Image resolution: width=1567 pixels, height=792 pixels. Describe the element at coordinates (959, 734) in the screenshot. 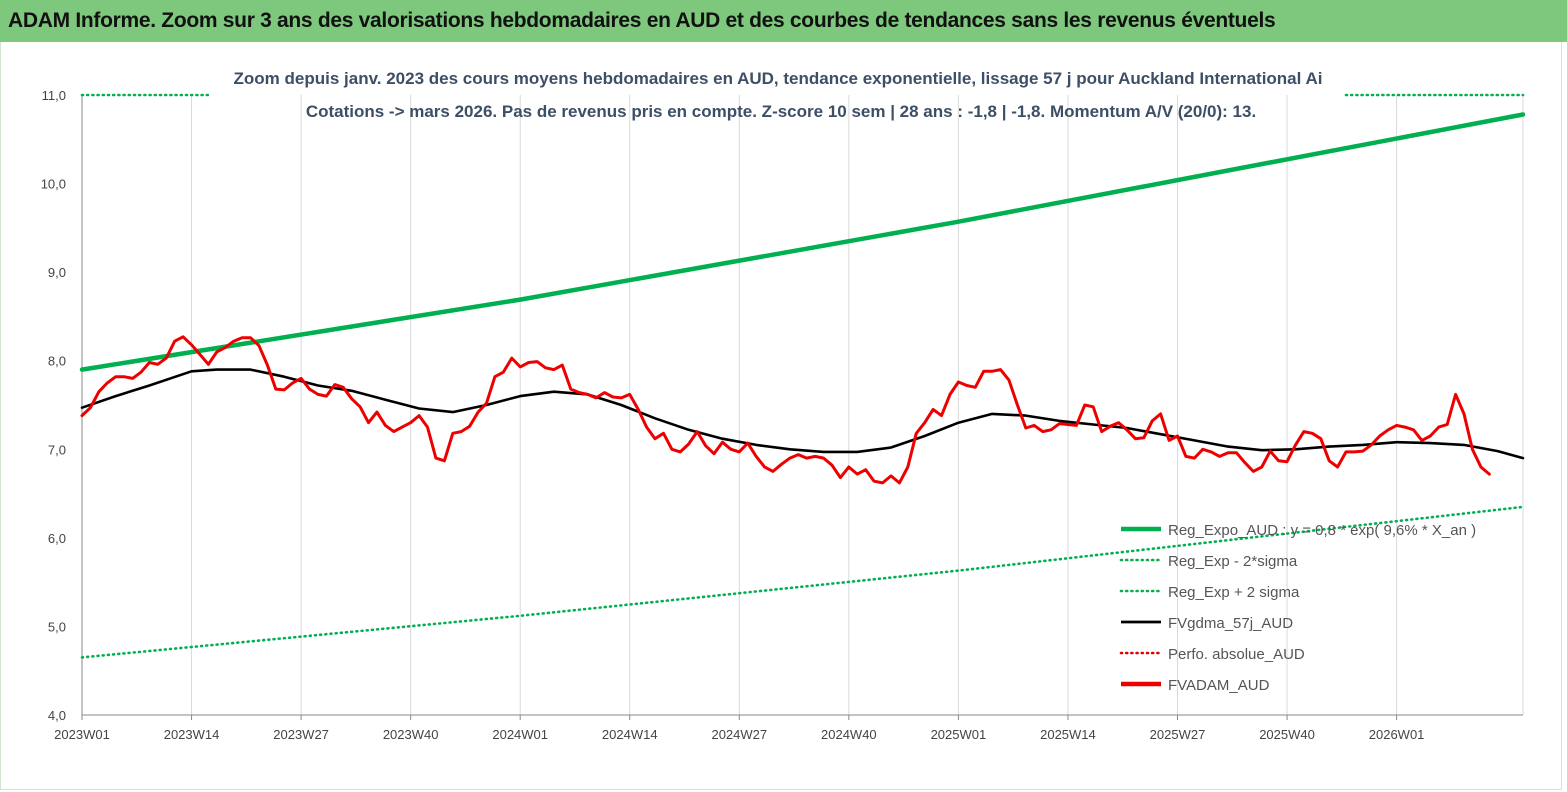

I see `x-tick-label: 2025W01` at that location.